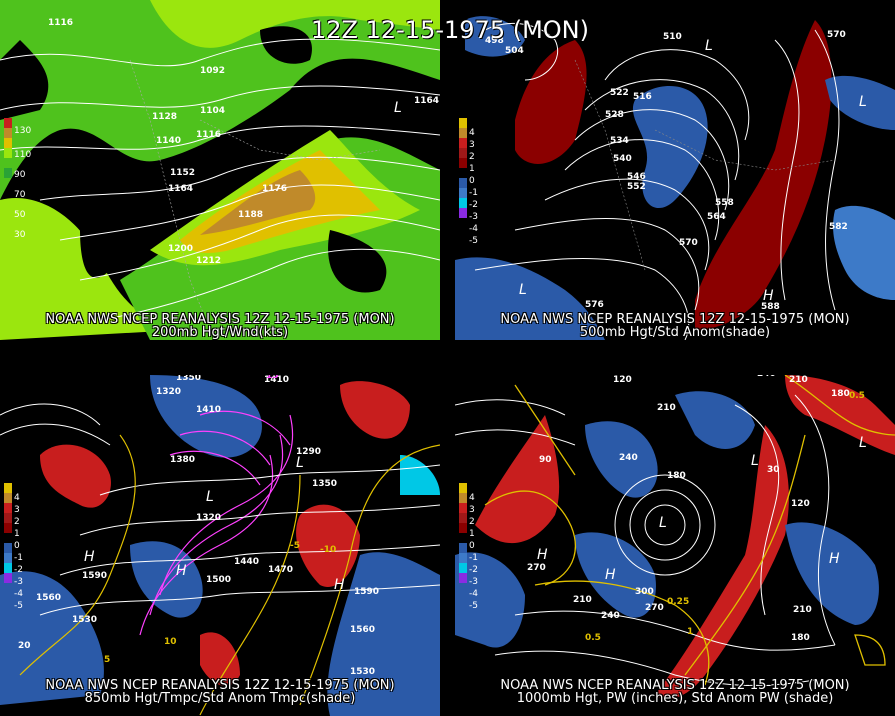  Describe the element at coordinates (636, 177) in the screenshot. I see `contour-label: 546` at that location.